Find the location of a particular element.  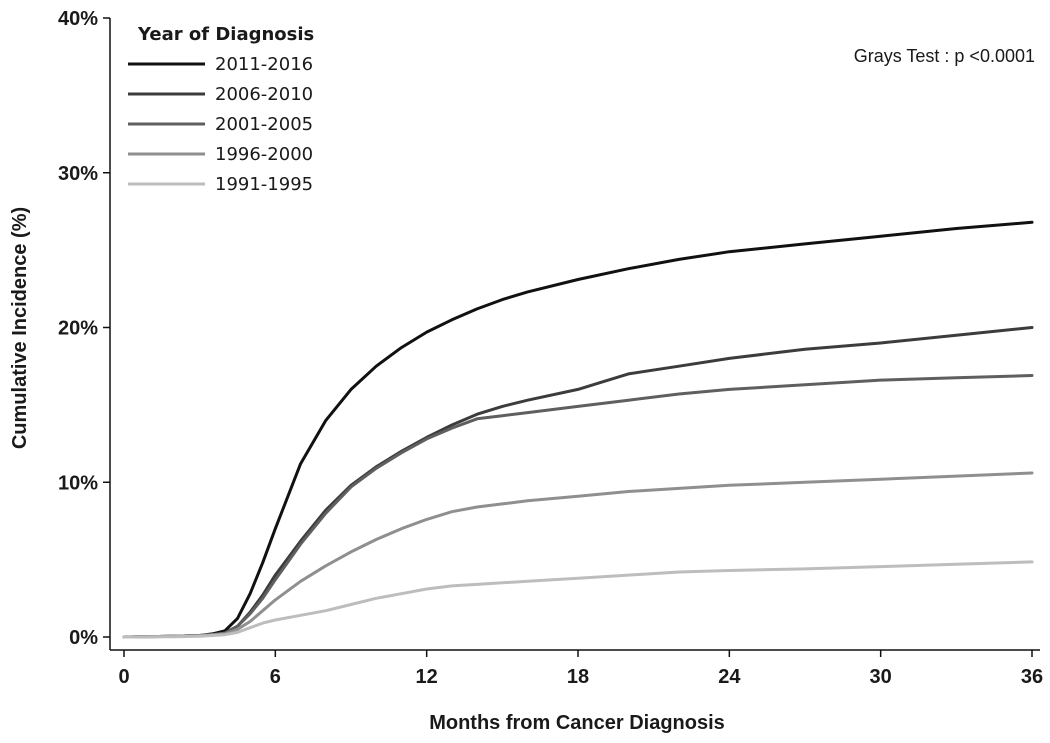

y-ticks: 0% 10% 20% 30% 40% is located at coordinates (84, 328).